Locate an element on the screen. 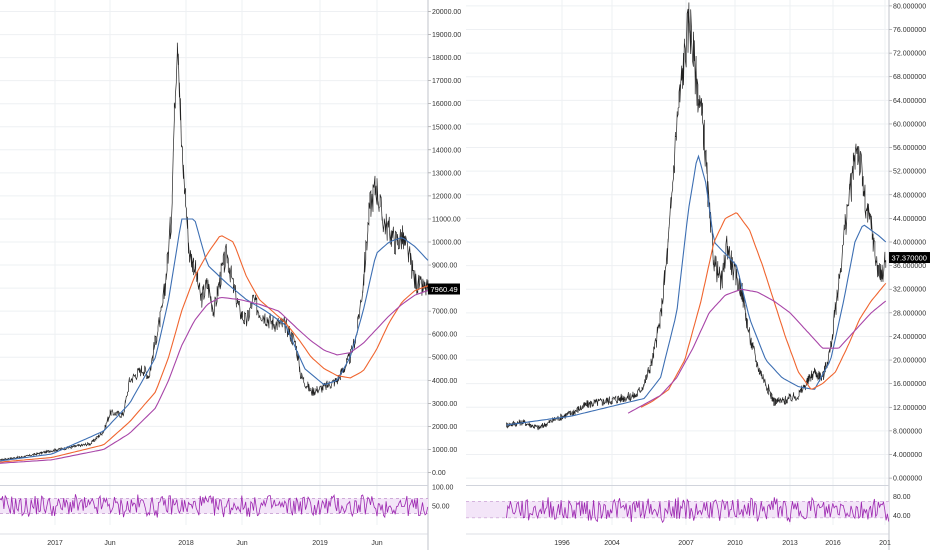 The width and height of the screenshot is (932, 555). rsi-panel-right: 80.00 40.00 is located at coordinates (688, 509).